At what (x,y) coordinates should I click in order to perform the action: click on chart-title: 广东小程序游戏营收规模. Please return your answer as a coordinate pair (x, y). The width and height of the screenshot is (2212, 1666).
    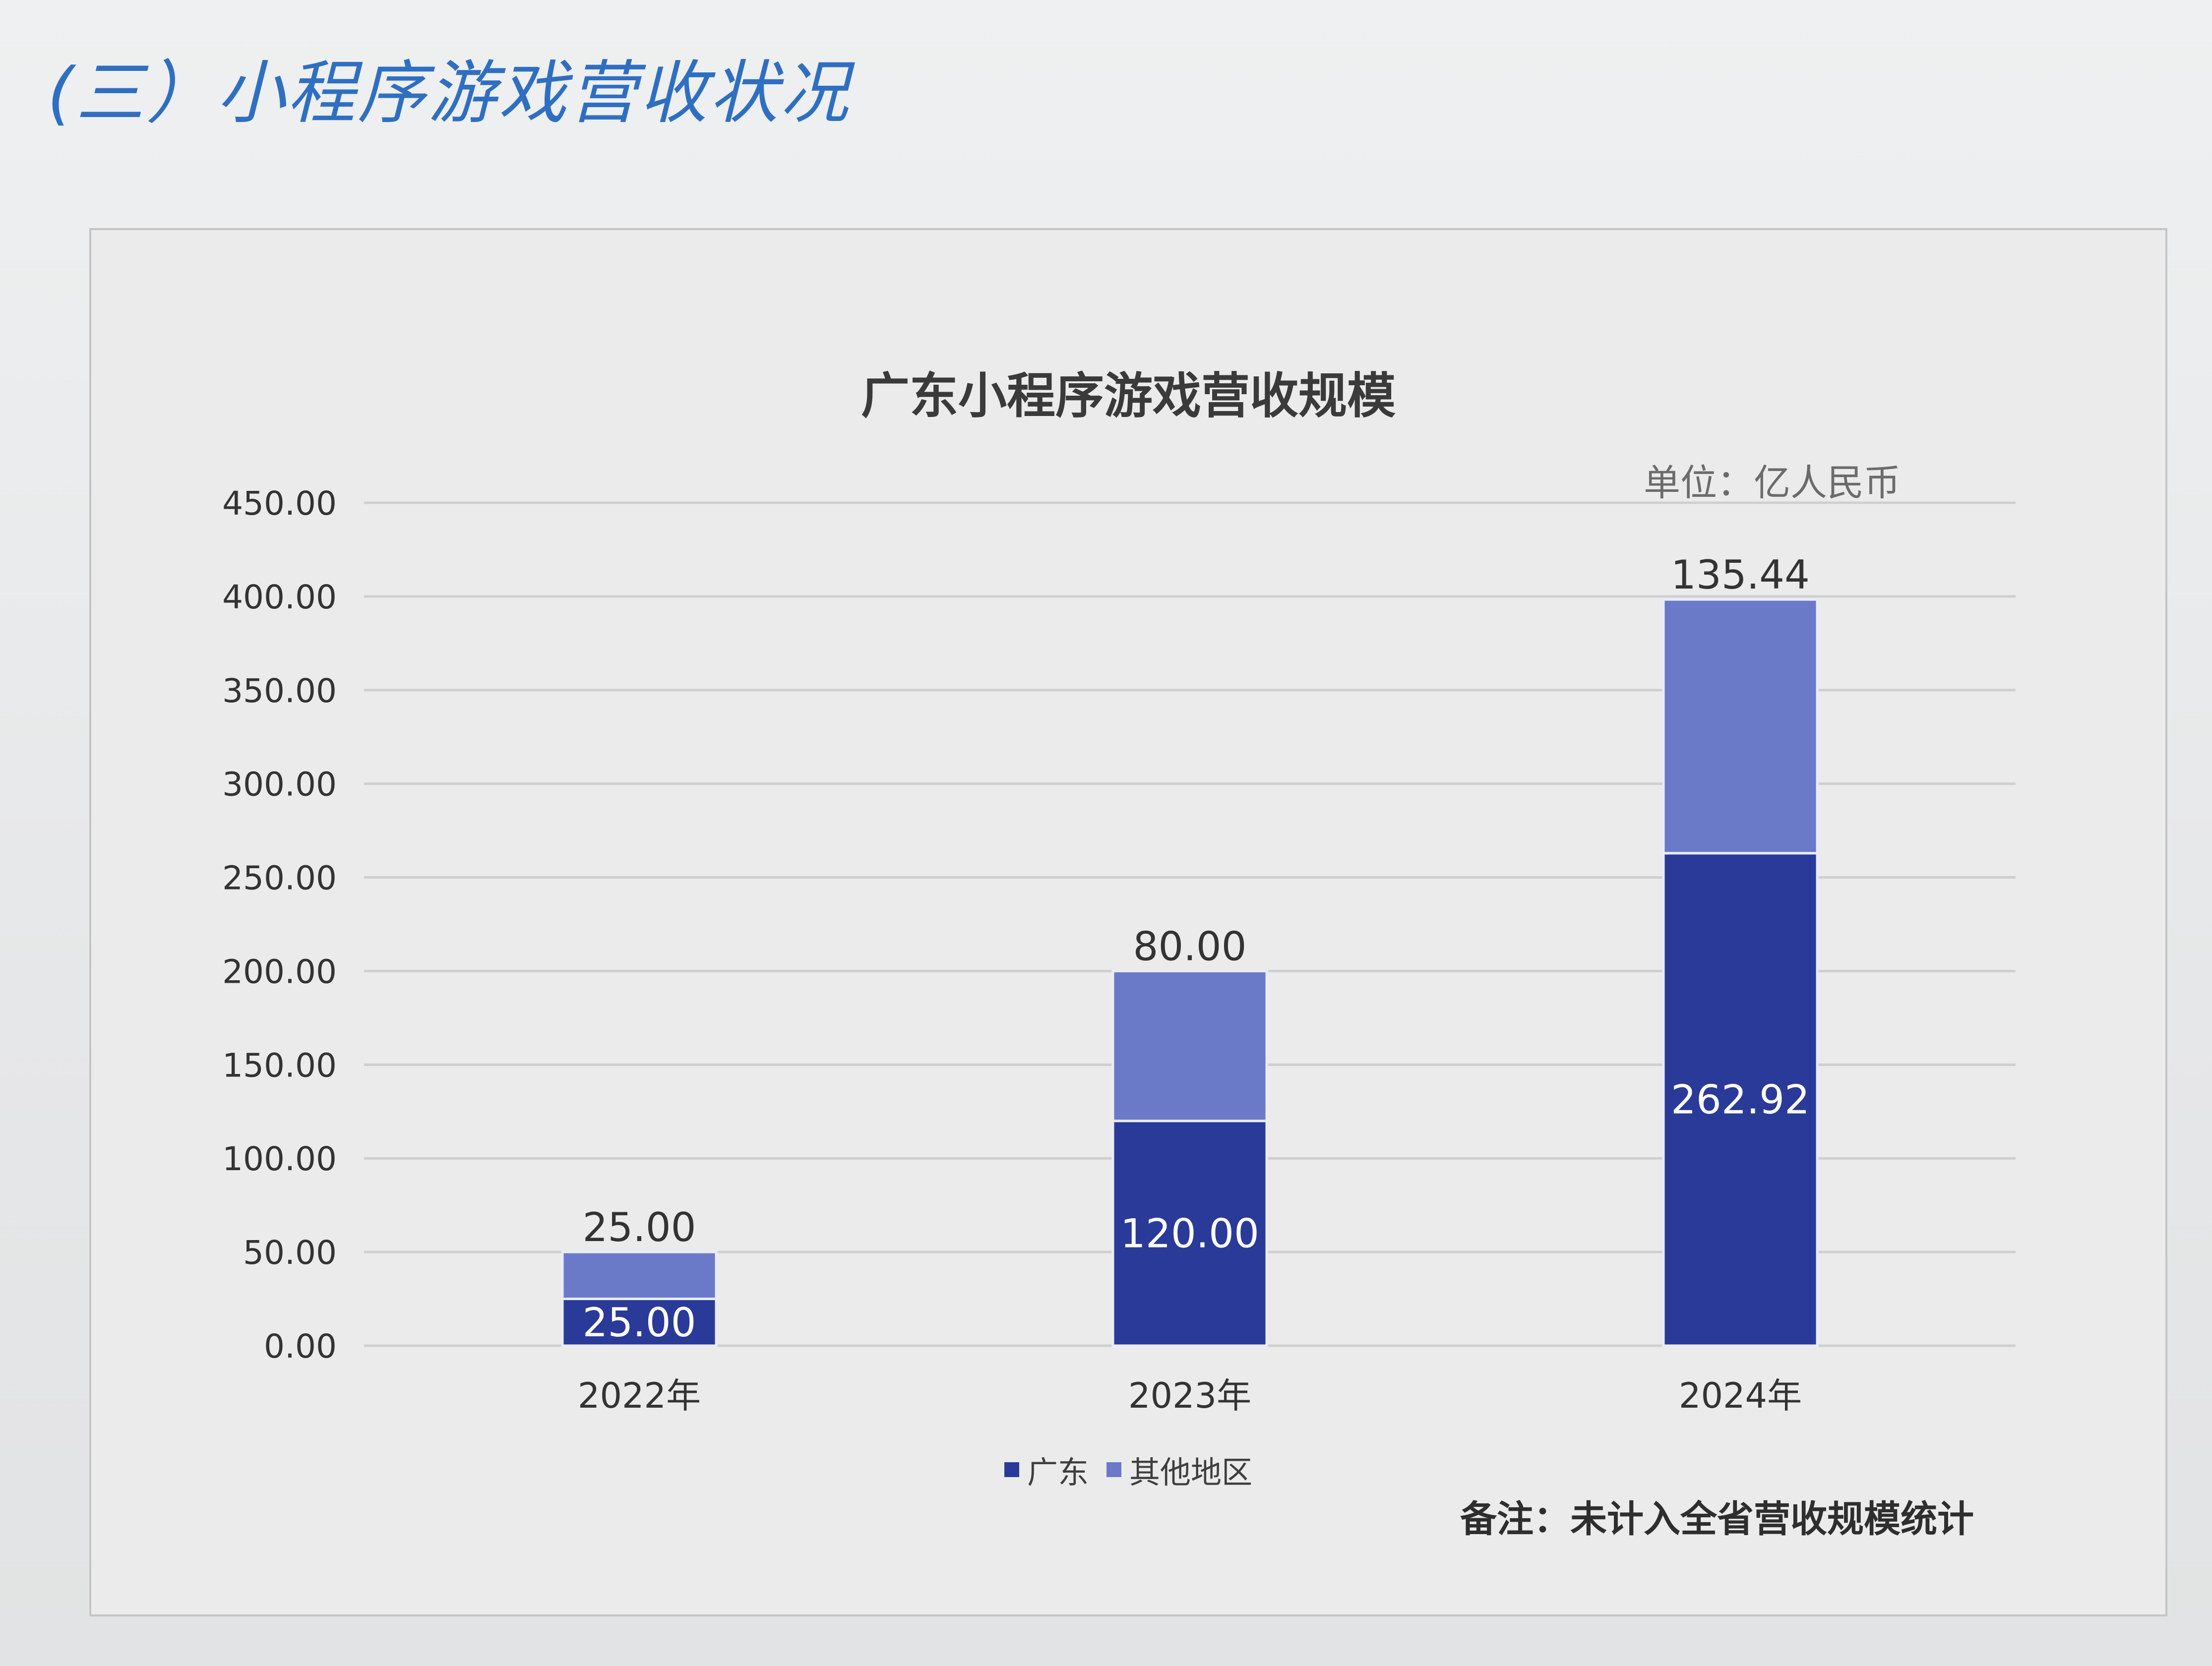
    Looking at the image, I should click on (1128, 396).